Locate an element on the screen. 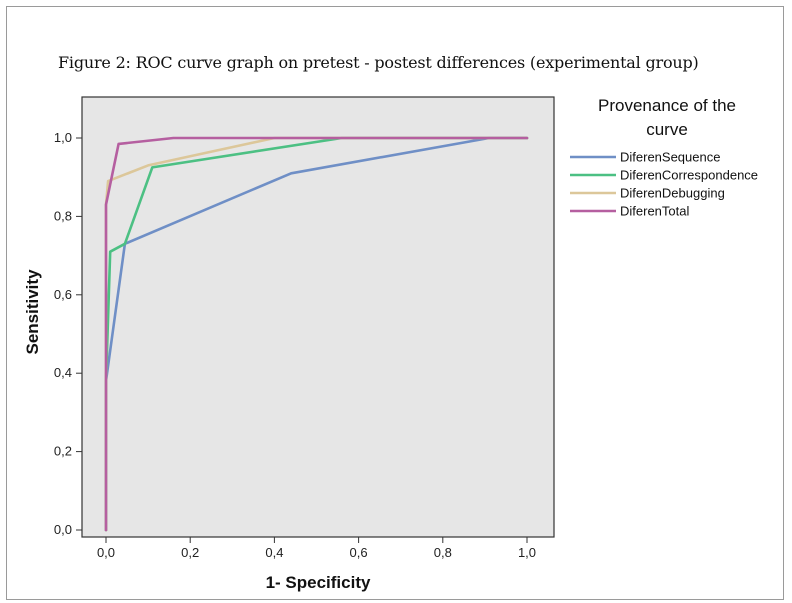 The width and height of the screenshot is (792, 603). x-tick-label: 0,0 is located at coordinates (106, 552).